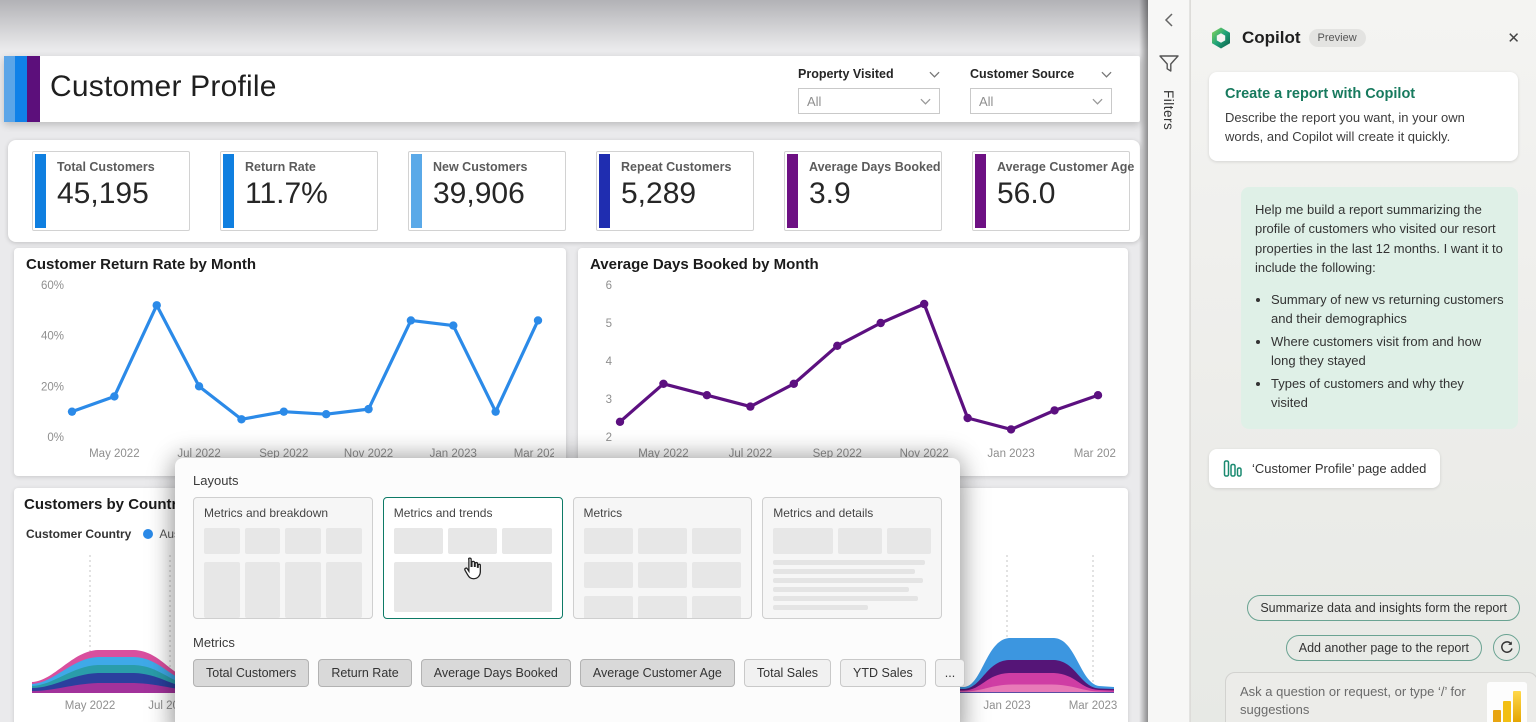 Image resolution: width=1536 pixels, height=722 pixels. What do you see at coordinates (266, 513) in the screenshot?
I see `layout-option-label: Metrics and breakdown` at bounding box center [266, 513].